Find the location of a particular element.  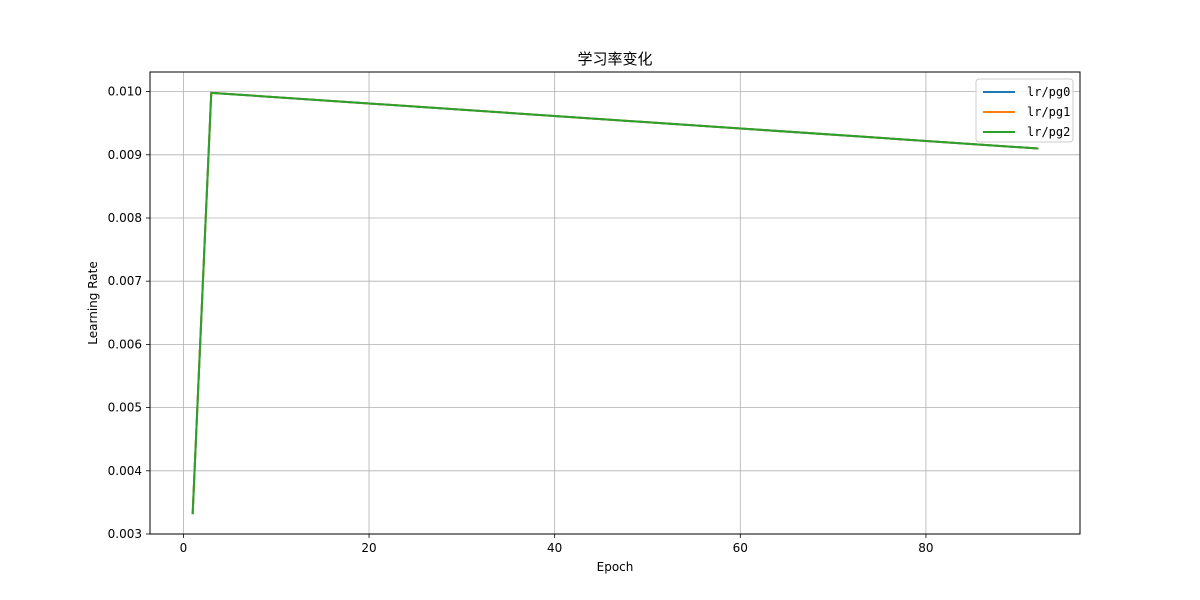

x-axis-label: Epoch is located at coordinates (615, 567).